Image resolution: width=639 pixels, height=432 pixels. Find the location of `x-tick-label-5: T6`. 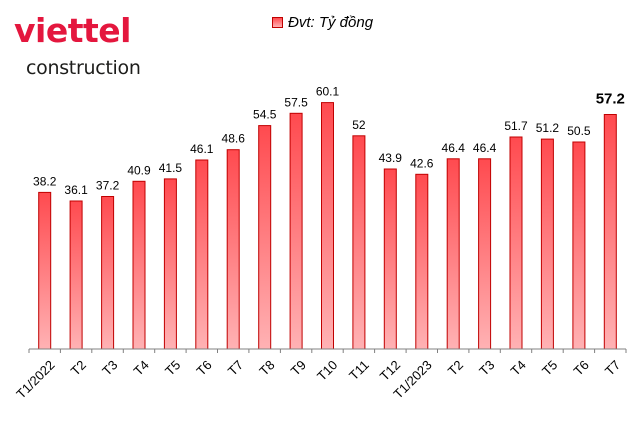

x-tick-label-5: T6 is located at coordinates (203, 367).